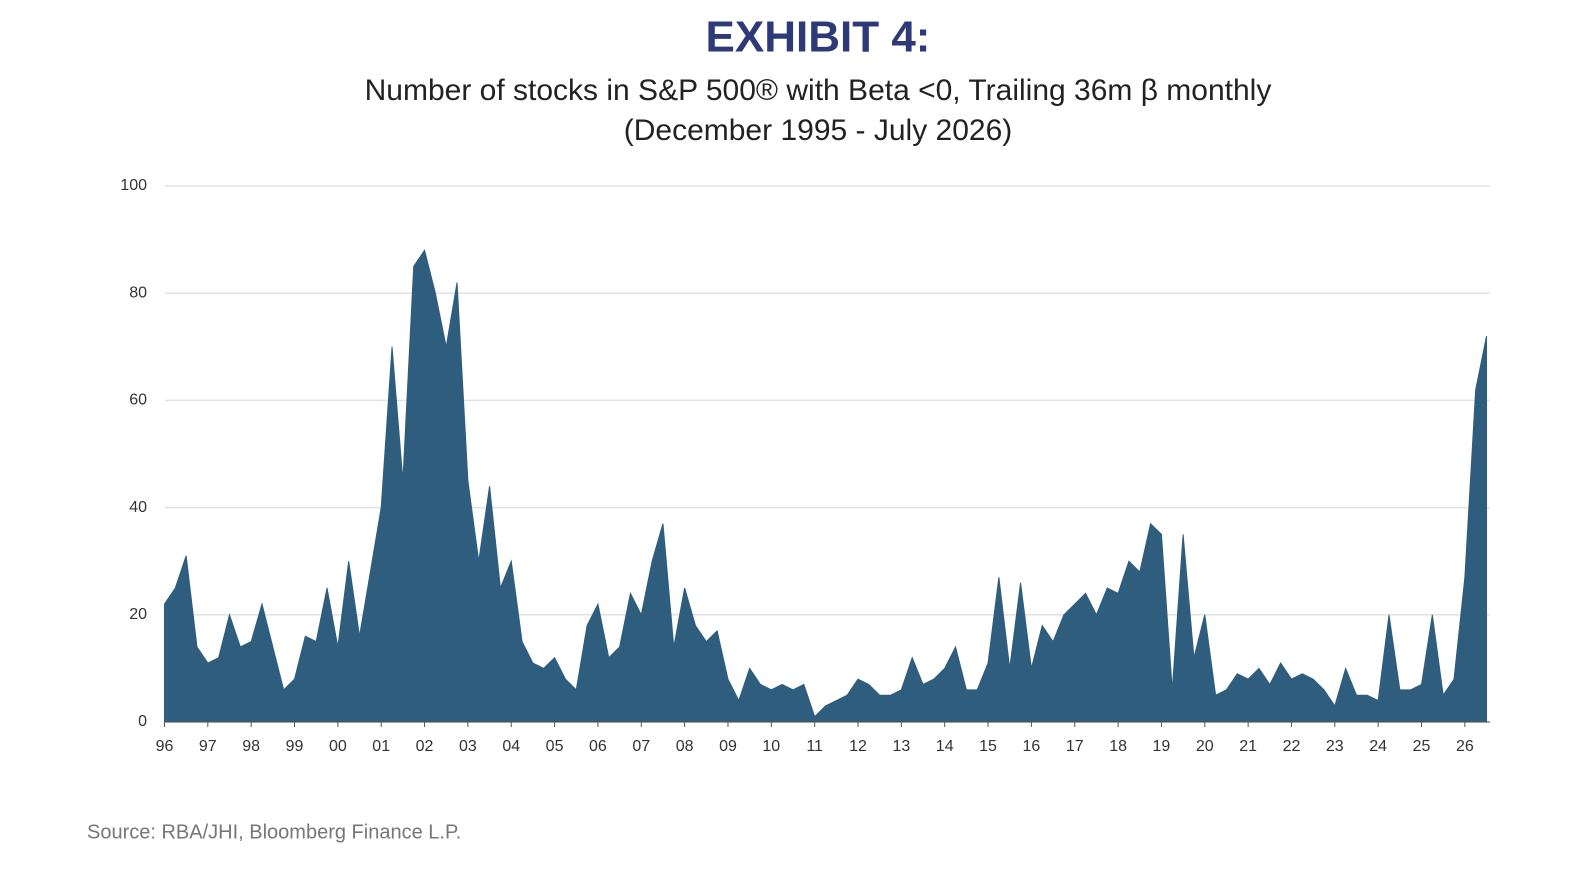 Image resolution: width=1594 pixels, height=896 pixels. Describe the element at coordinates (338, 746) in the screenshot. I see `x-tick-label: 00` at that location.